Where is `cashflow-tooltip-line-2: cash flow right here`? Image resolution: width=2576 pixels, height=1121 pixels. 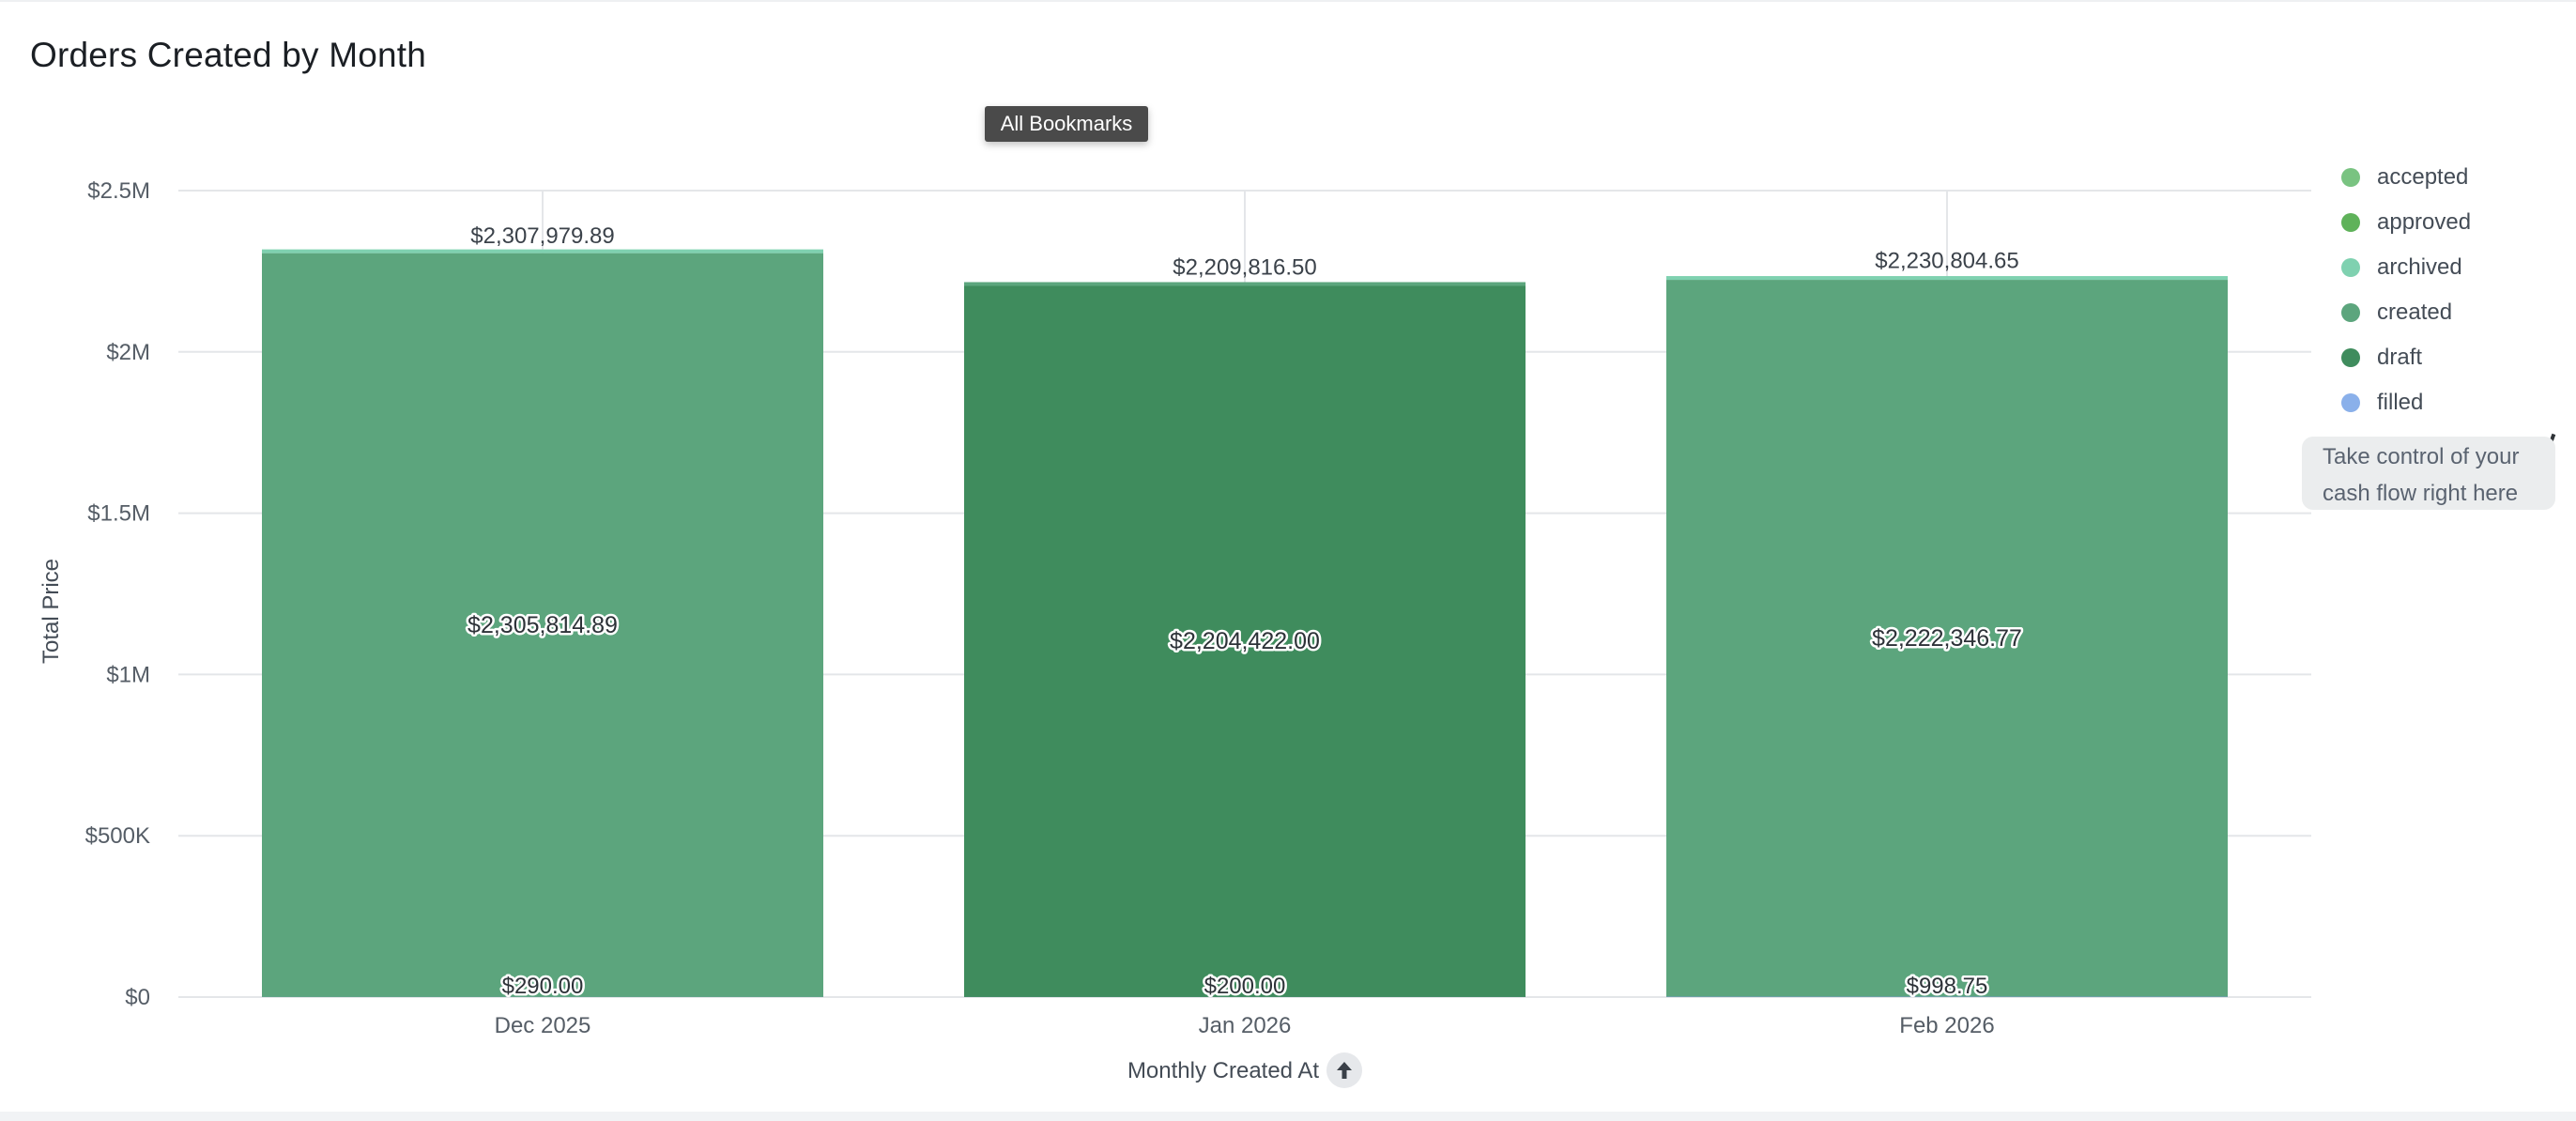
cashflow-tooltip-line-2: cash flow right here is located at coordinates (2421, 493).